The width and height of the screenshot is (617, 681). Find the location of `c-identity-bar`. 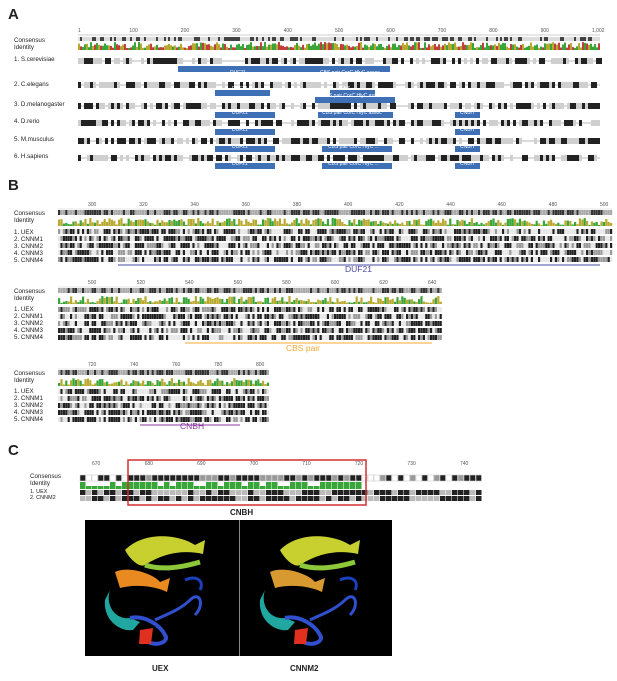

c-identity-bar is located at coordinates (281, 487).